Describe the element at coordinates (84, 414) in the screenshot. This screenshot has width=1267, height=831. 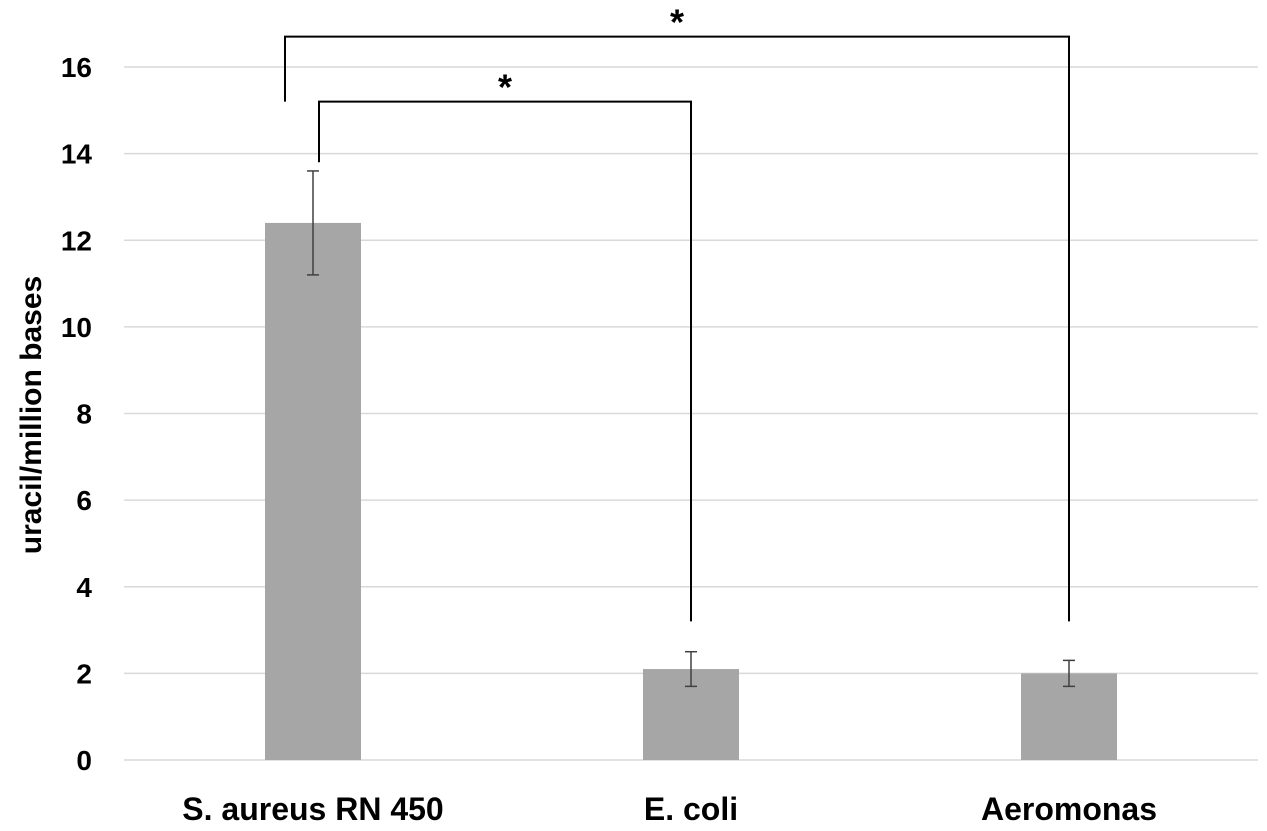
I see `y-tick-label: 8` at that location.